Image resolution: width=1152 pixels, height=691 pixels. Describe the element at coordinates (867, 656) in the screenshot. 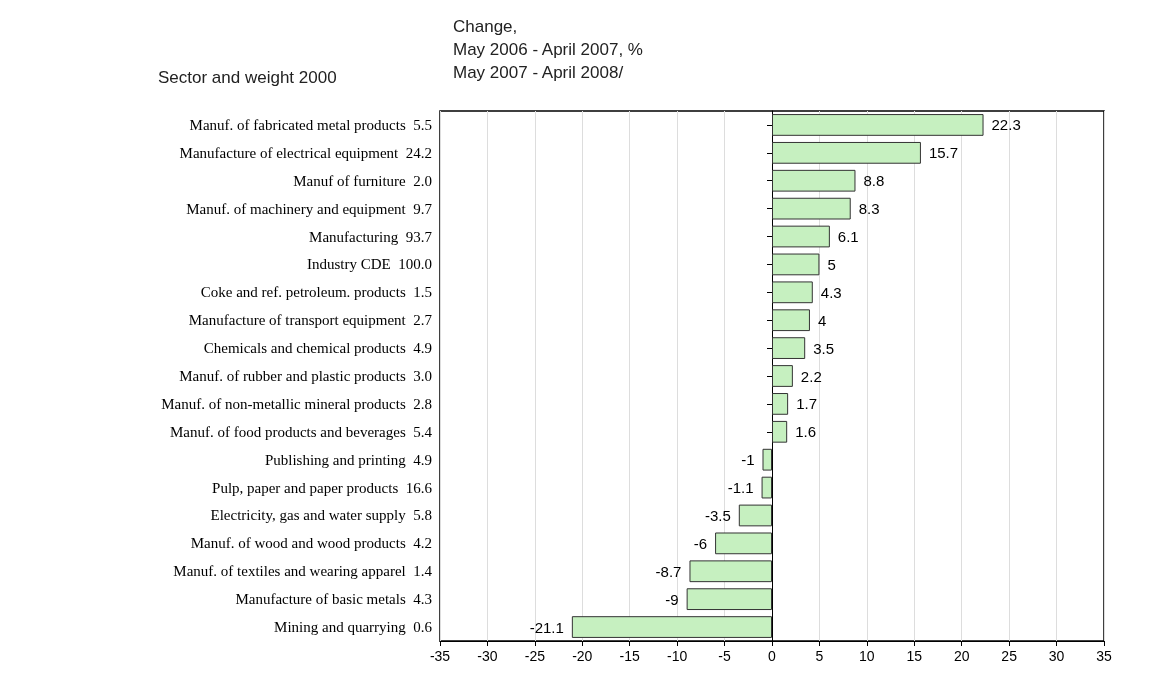

I see `x-tick-label: 10` at that location.